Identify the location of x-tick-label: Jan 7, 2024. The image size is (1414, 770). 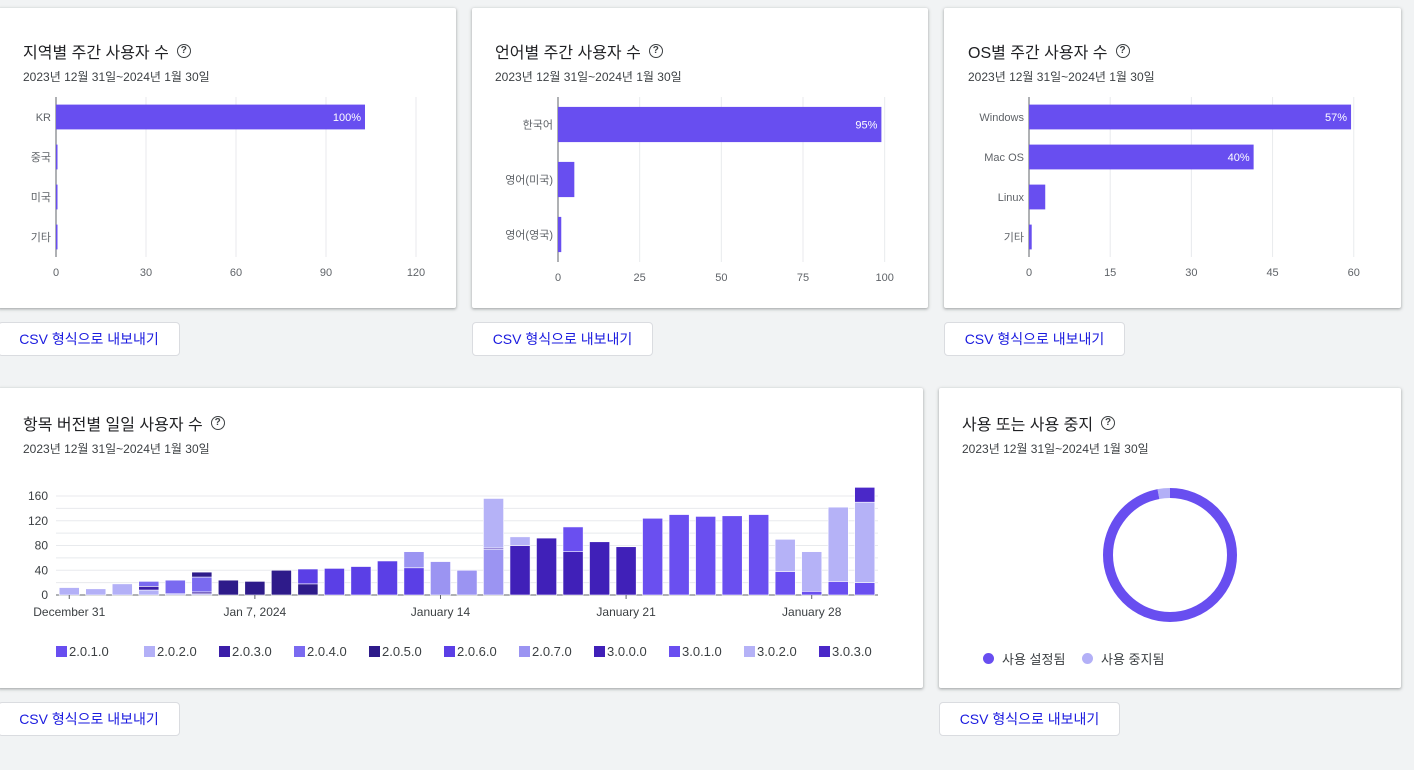
(255, 612).